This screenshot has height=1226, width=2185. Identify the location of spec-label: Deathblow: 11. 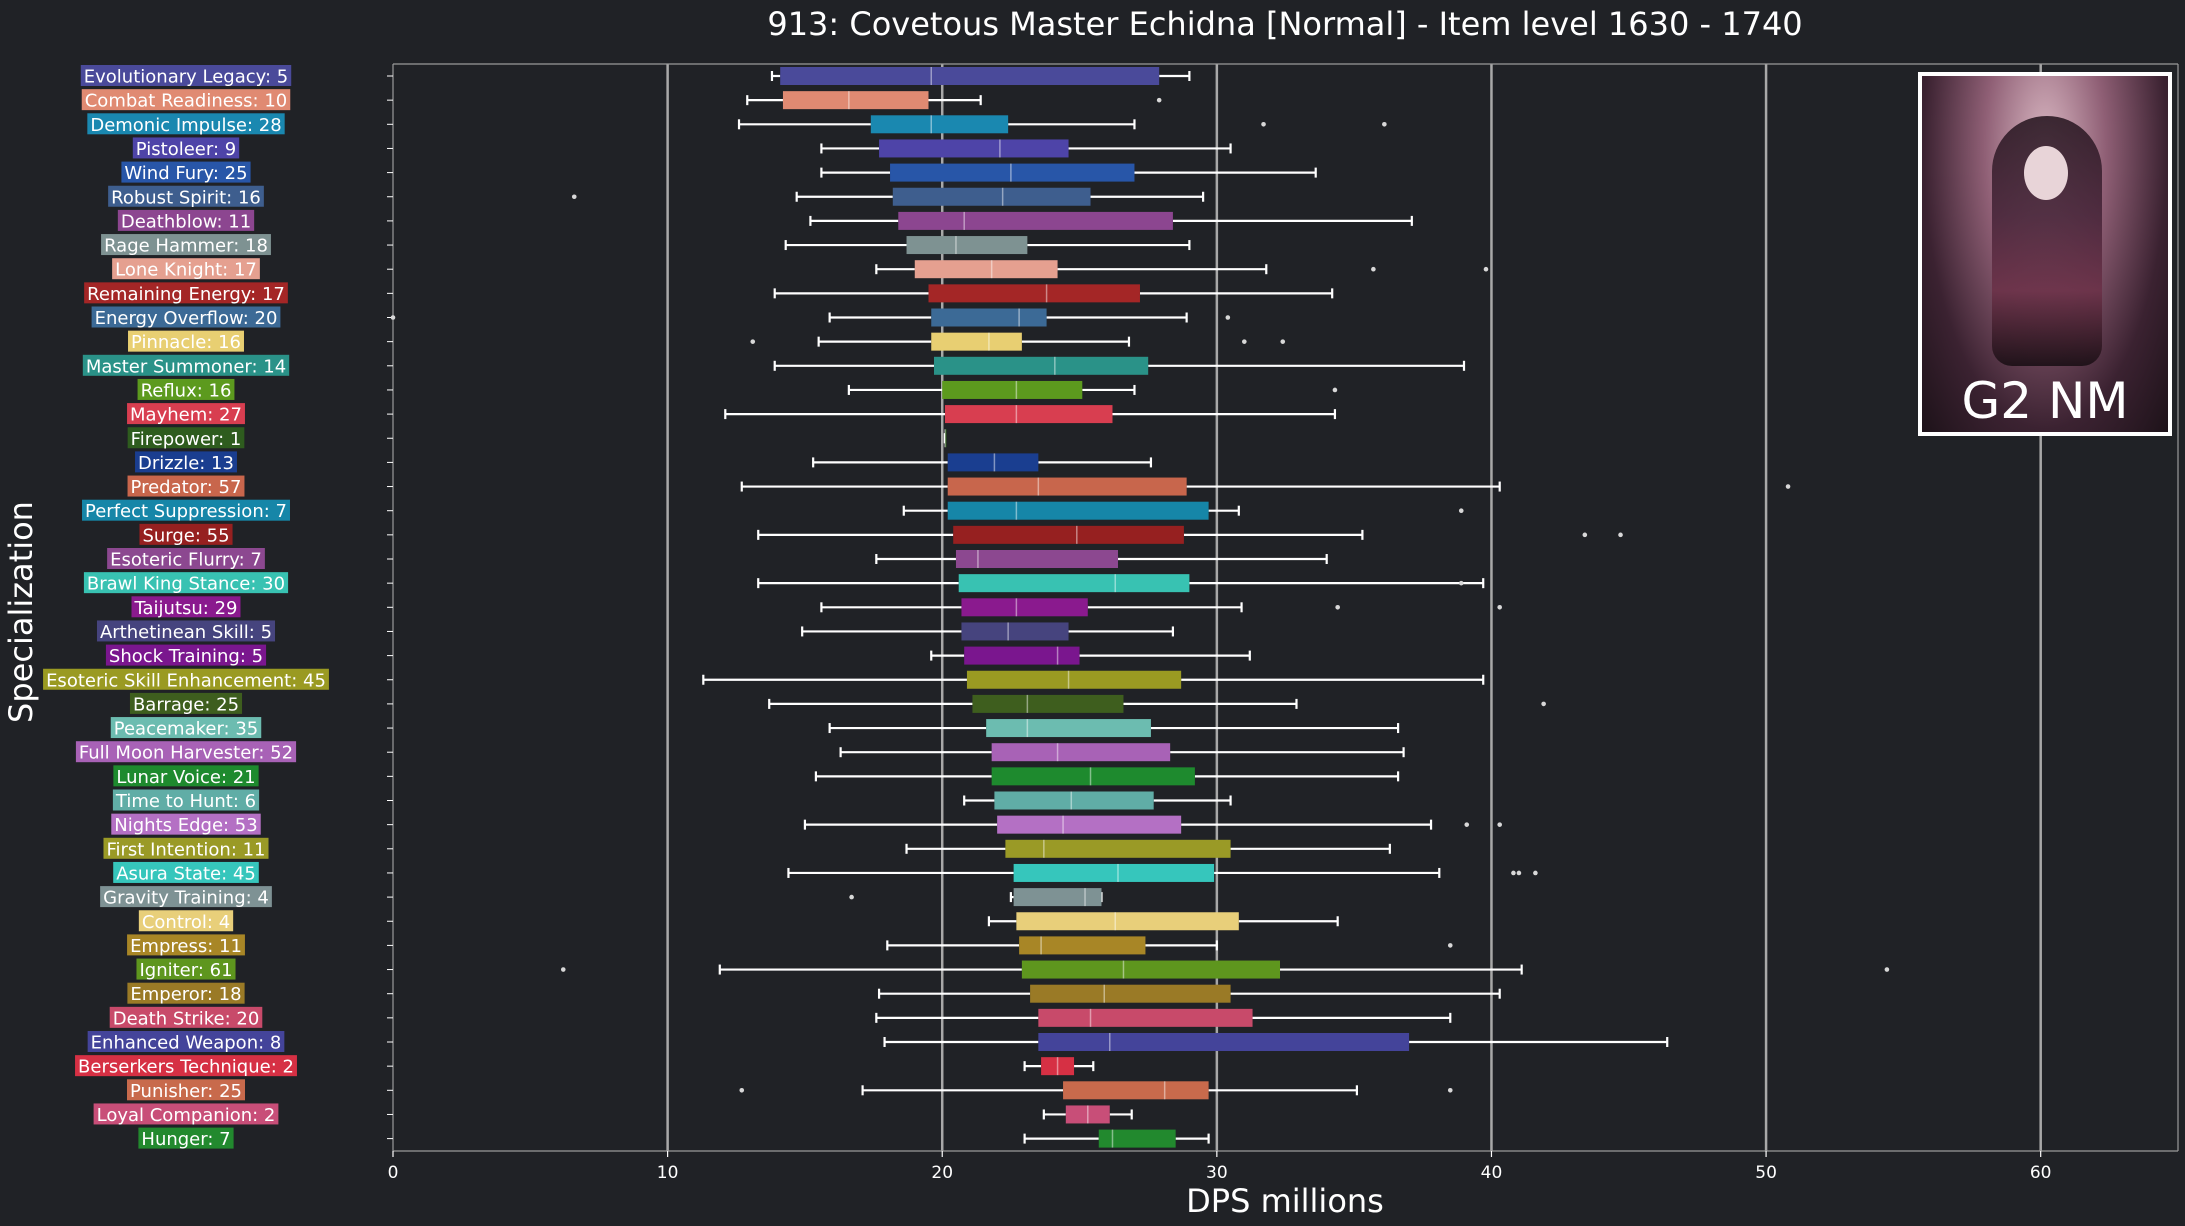
(186, 220).